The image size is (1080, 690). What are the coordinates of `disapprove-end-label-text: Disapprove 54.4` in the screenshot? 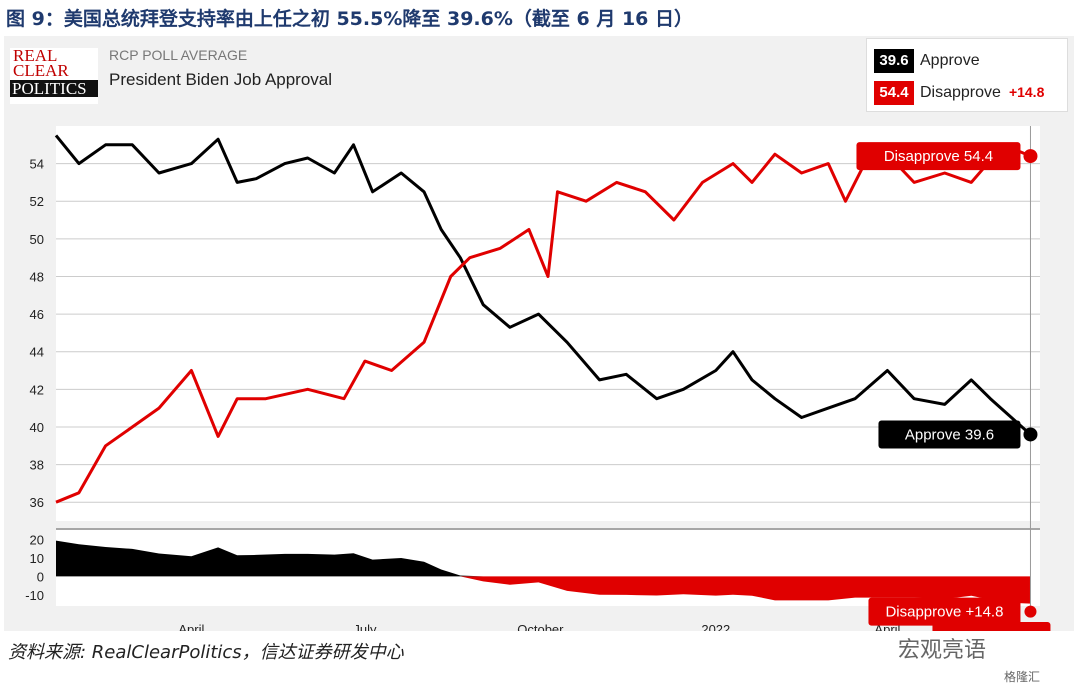 It's located at (938, 156).